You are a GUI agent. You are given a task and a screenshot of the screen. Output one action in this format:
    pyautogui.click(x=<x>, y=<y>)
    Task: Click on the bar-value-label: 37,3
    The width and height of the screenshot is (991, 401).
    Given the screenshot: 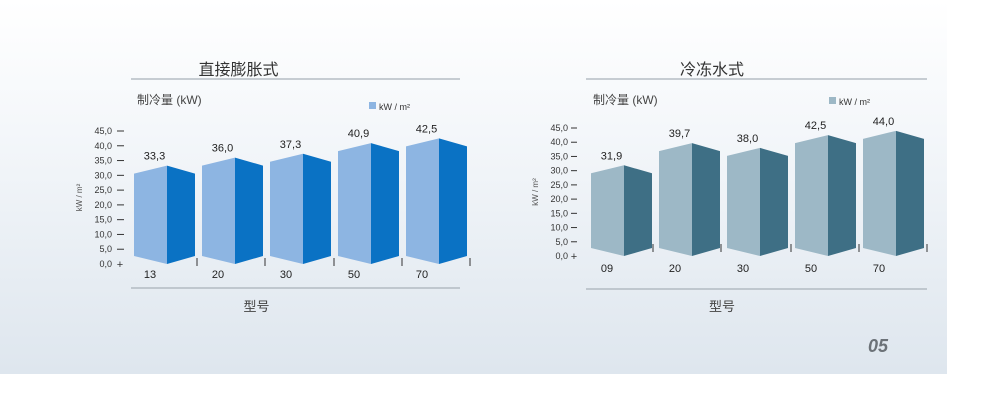 What is the action you would take?
    pyautogui.click(x=290, y=145)
    